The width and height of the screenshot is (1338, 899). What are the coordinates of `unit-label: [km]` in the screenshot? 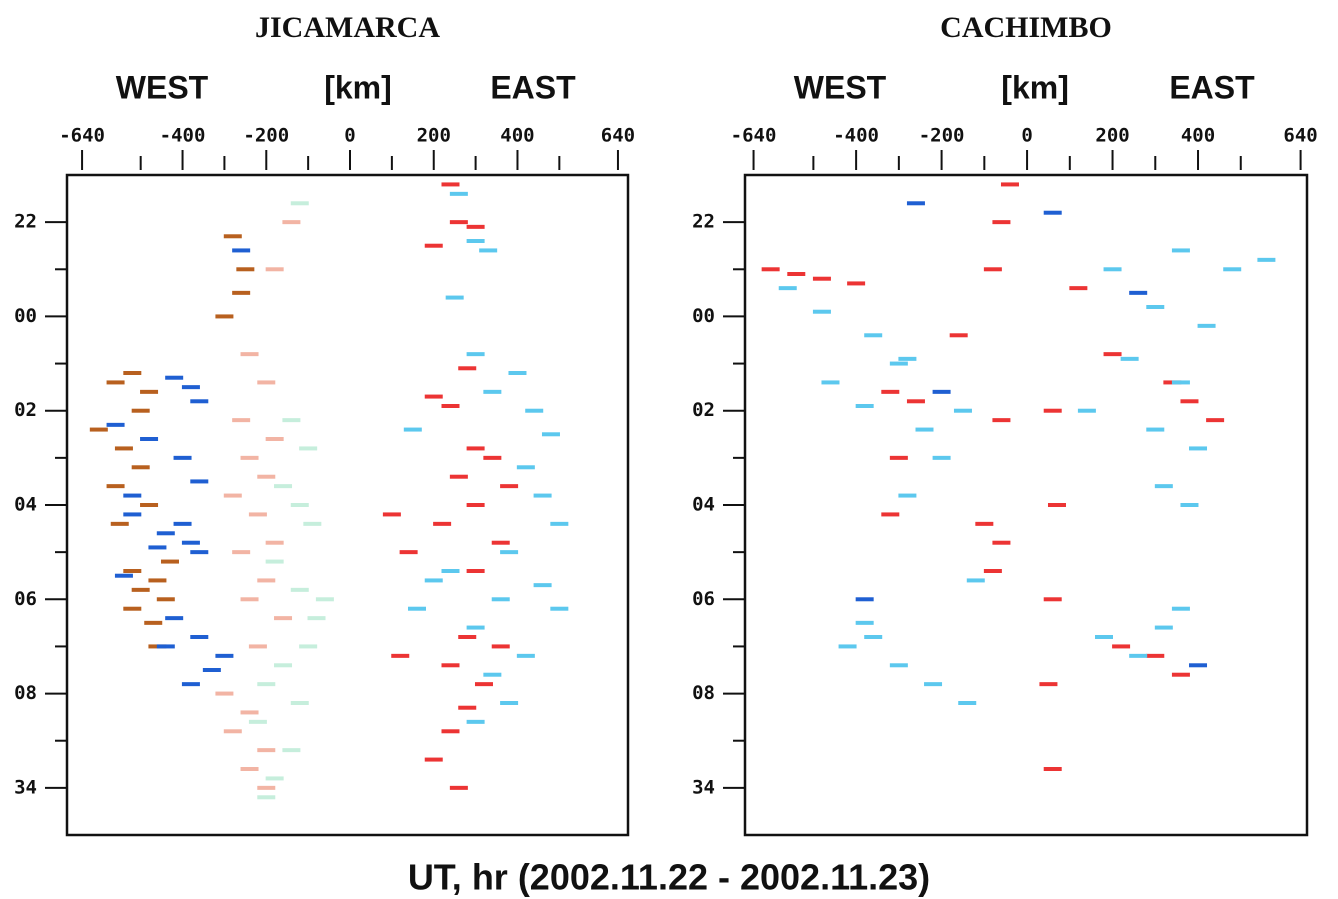 It's located at (358, 87).